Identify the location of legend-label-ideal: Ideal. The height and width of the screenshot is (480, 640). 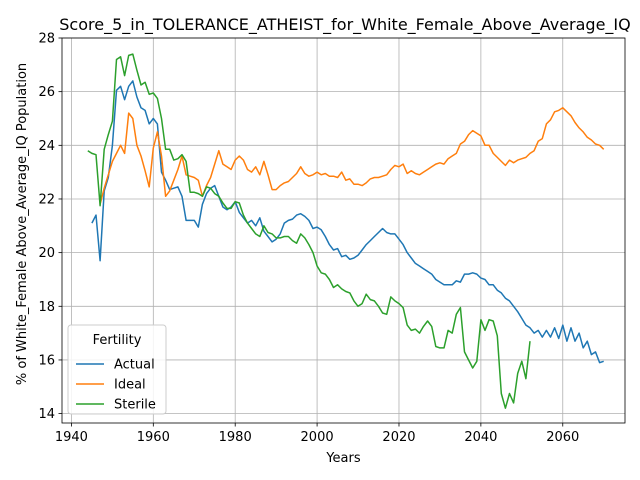
(130, 385).